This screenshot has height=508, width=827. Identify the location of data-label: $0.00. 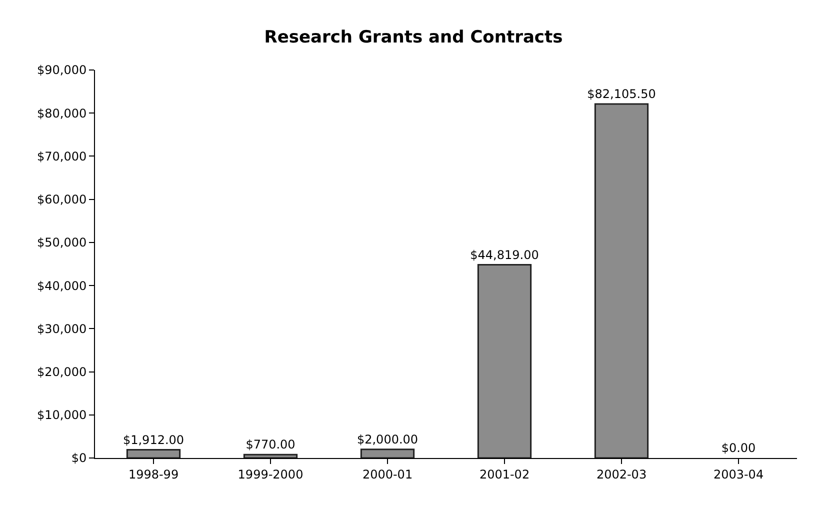
(738, 448).